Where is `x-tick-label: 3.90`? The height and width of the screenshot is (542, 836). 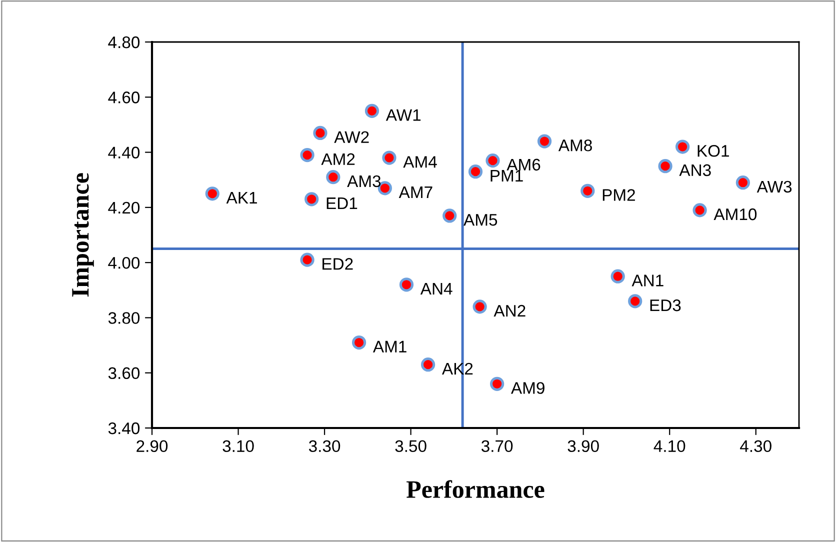 x-tick-label: 3.90 is located at coordinates (583, 446).